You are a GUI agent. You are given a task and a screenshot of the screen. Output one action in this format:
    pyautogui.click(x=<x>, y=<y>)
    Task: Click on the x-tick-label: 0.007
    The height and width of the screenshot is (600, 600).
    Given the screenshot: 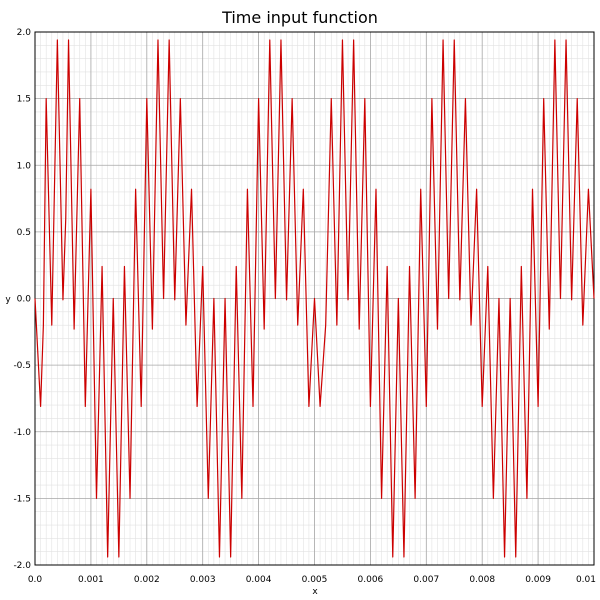 What is the action you would take?
    pyautogui.click(x=426, y=580)
    